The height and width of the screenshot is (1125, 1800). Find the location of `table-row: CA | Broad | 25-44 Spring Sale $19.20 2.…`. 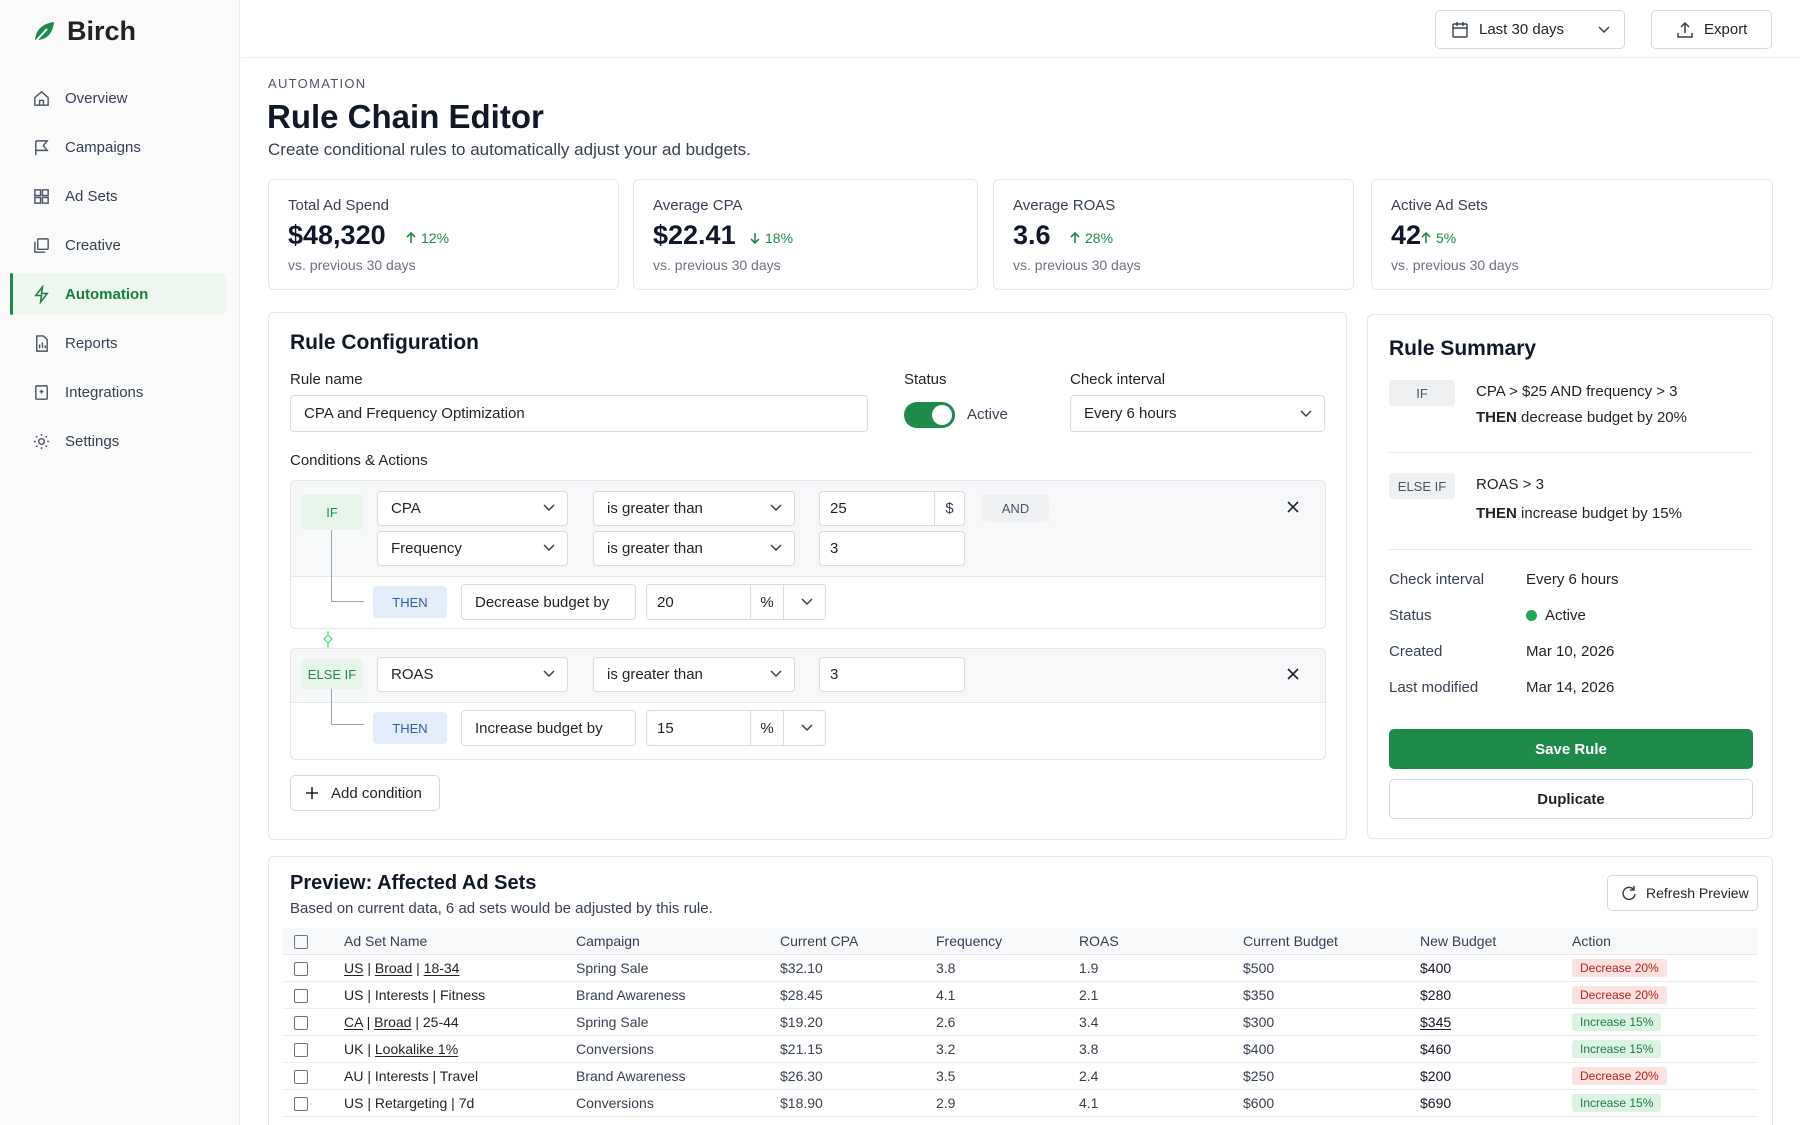

table-row: CA | Broad | 25-44 Spring Sale $19.20 2.… is located at coordinates (1020, 1022).